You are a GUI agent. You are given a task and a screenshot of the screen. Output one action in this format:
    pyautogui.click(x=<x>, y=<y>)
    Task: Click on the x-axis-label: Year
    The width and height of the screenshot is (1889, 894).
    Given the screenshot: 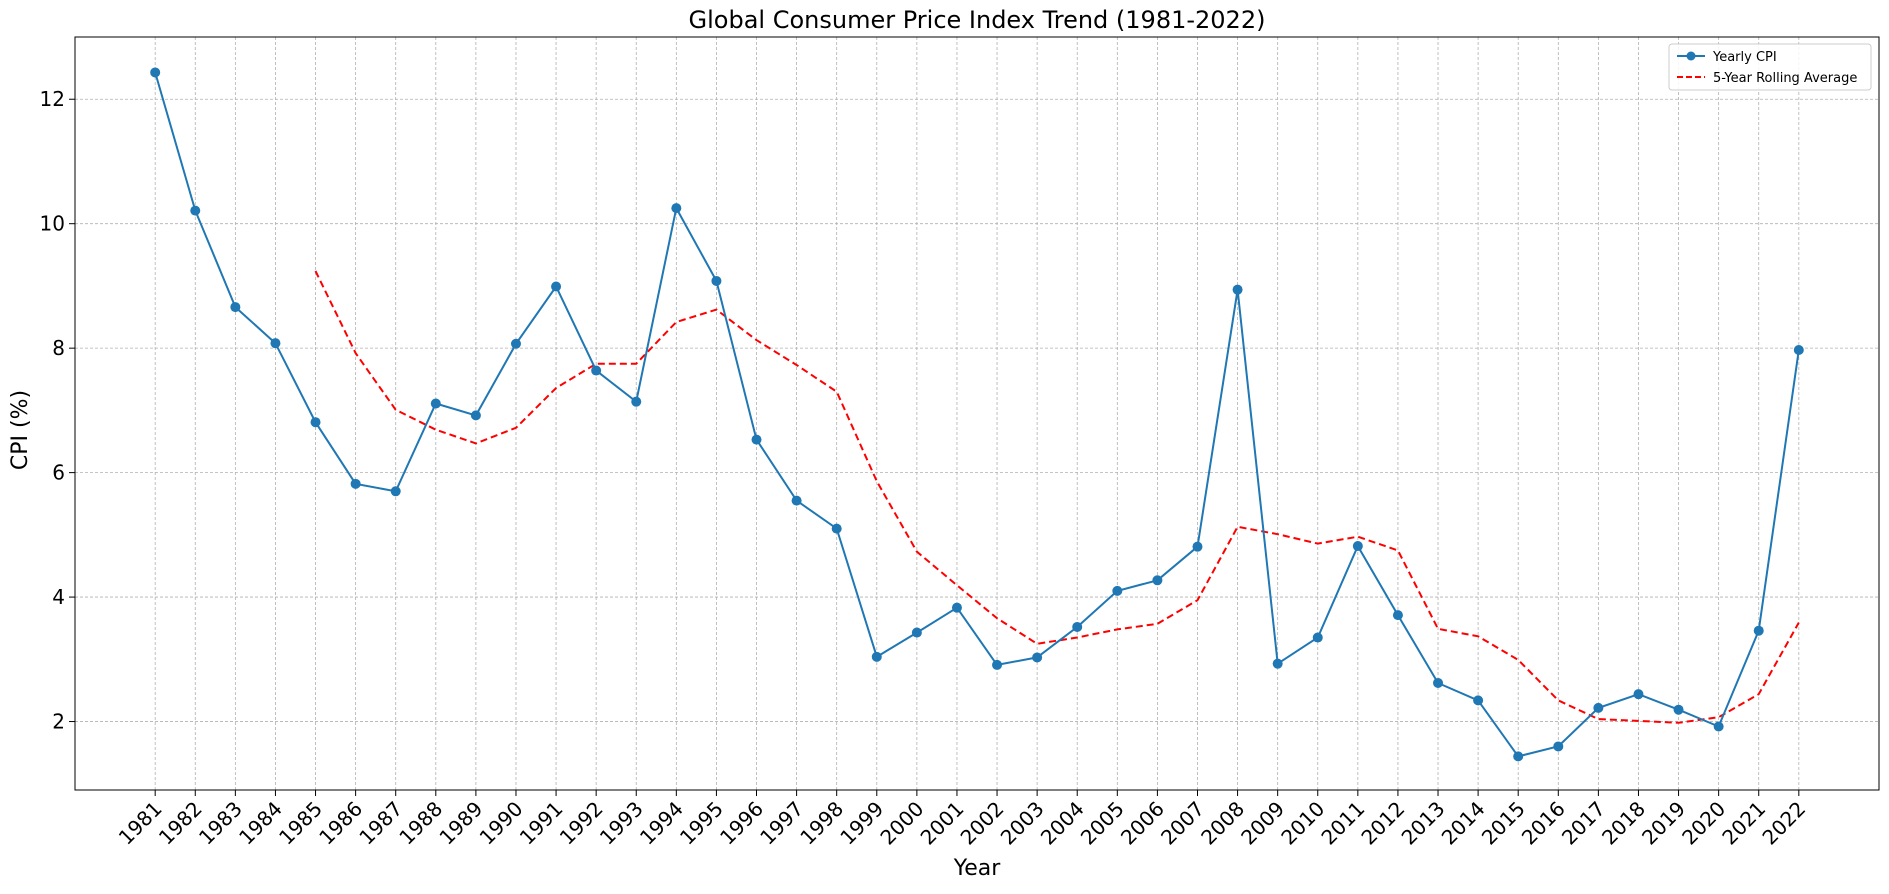 What is the action you would take?
    pyautogui.click(x=977, y=868)
    